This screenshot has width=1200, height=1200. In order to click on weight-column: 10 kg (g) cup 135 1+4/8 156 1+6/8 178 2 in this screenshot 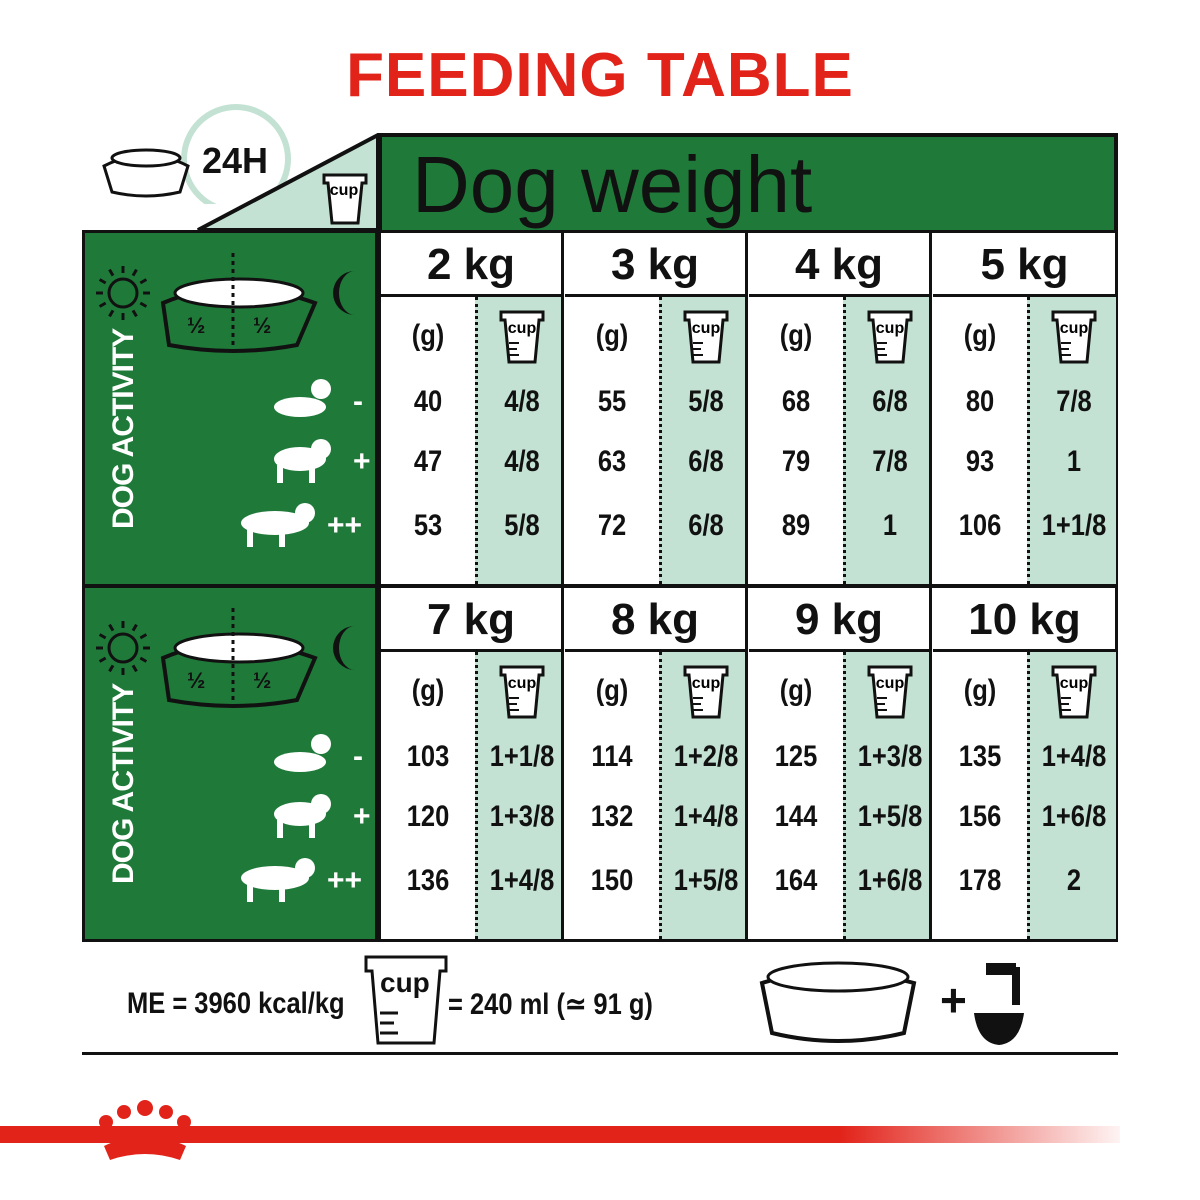, I will do `click(1024, 763)`.